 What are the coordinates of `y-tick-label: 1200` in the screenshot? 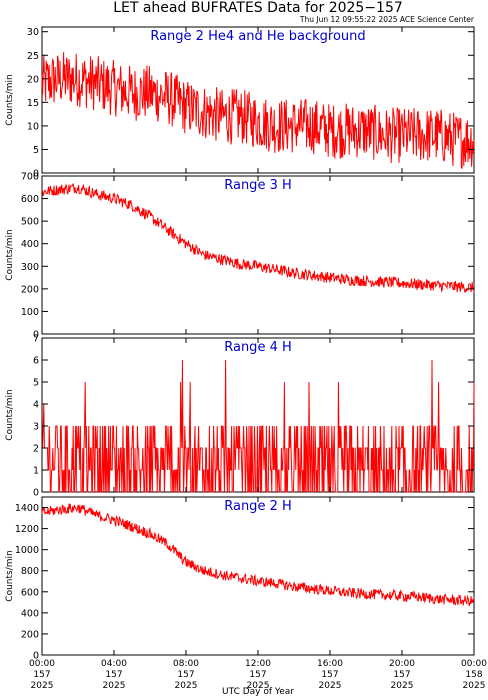 It's located at (27, 529).